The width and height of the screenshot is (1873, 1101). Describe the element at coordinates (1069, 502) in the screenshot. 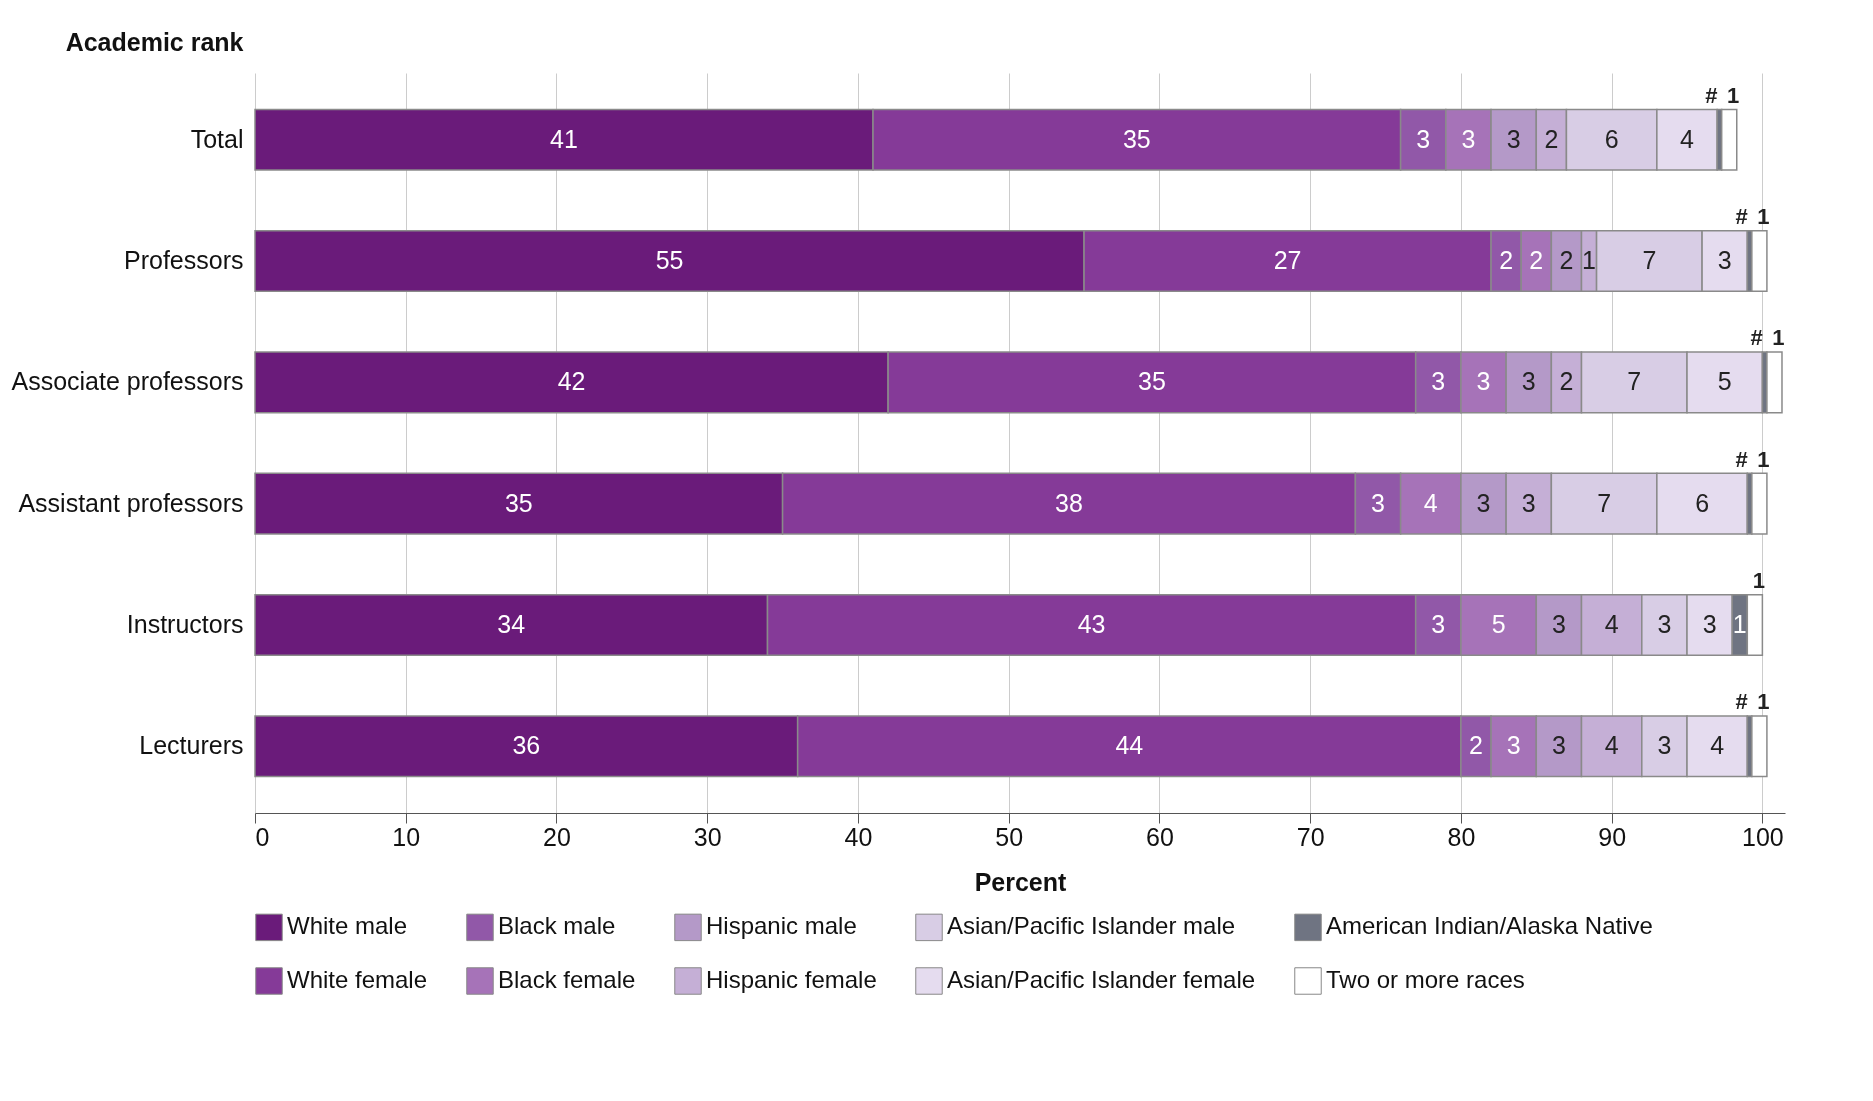

I see `data-label: 38` at that location.